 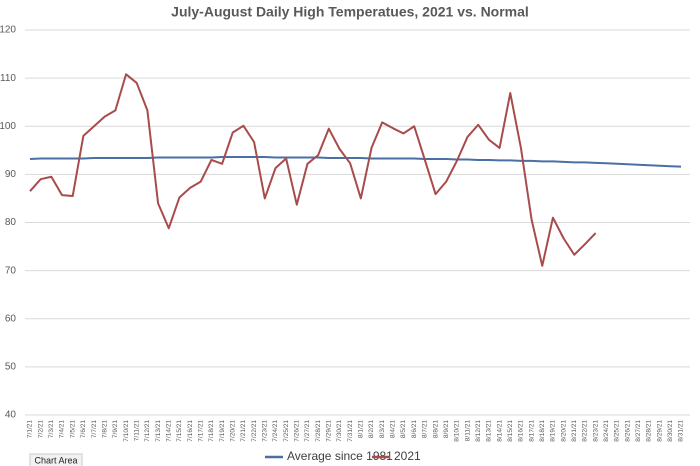 What do you see at coordinates (83, 429) in the screenshot?
I see `x-tick-label: 7/6/21` at bounding box center [83, 429].